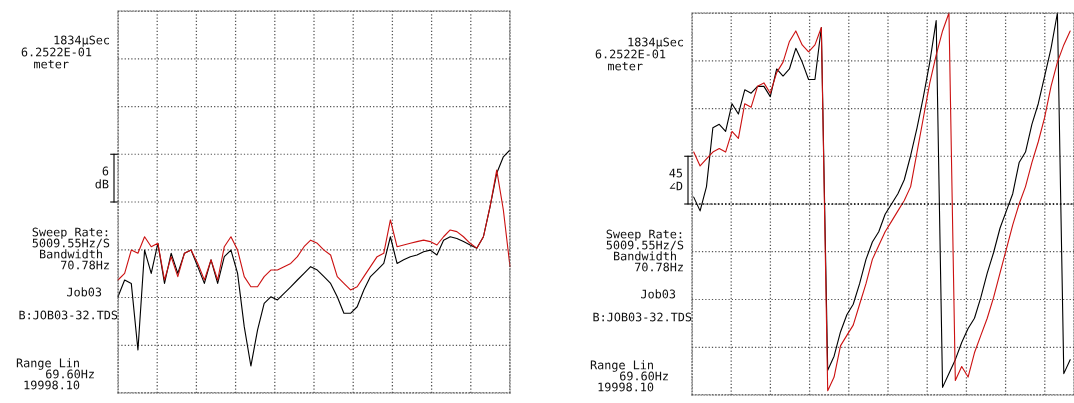 This screenshot has height=403, width=1074. I want to click on text: ∠D, so click(676, 186).